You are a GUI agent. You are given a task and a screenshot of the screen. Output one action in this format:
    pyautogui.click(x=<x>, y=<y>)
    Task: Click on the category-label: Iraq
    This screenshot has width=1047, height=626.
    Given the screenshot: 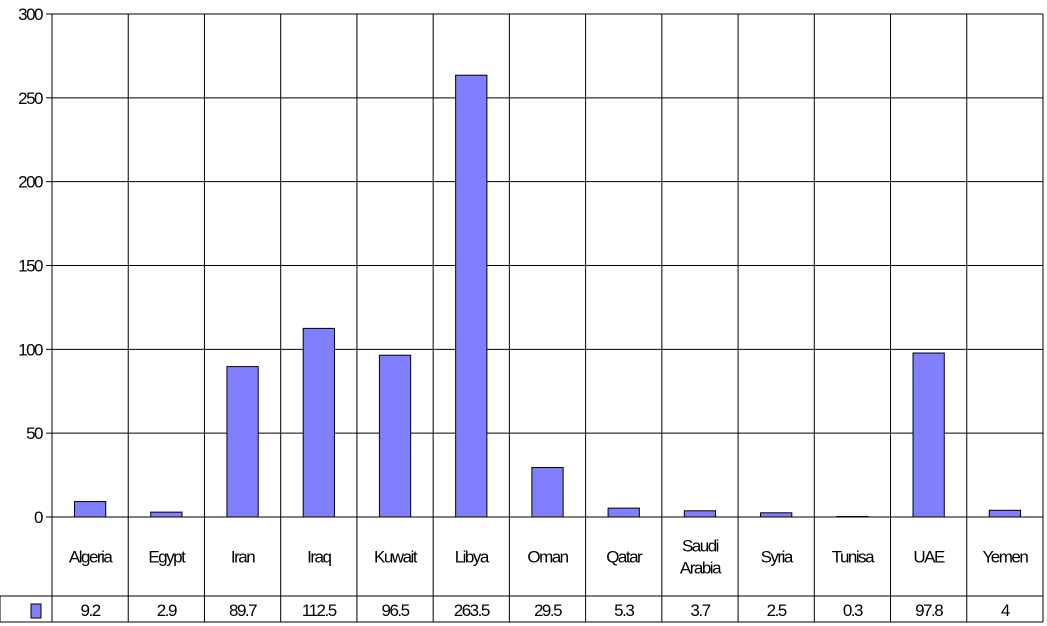 What is the action you would take?
    pyautogui.click(x=319, y=557)
    